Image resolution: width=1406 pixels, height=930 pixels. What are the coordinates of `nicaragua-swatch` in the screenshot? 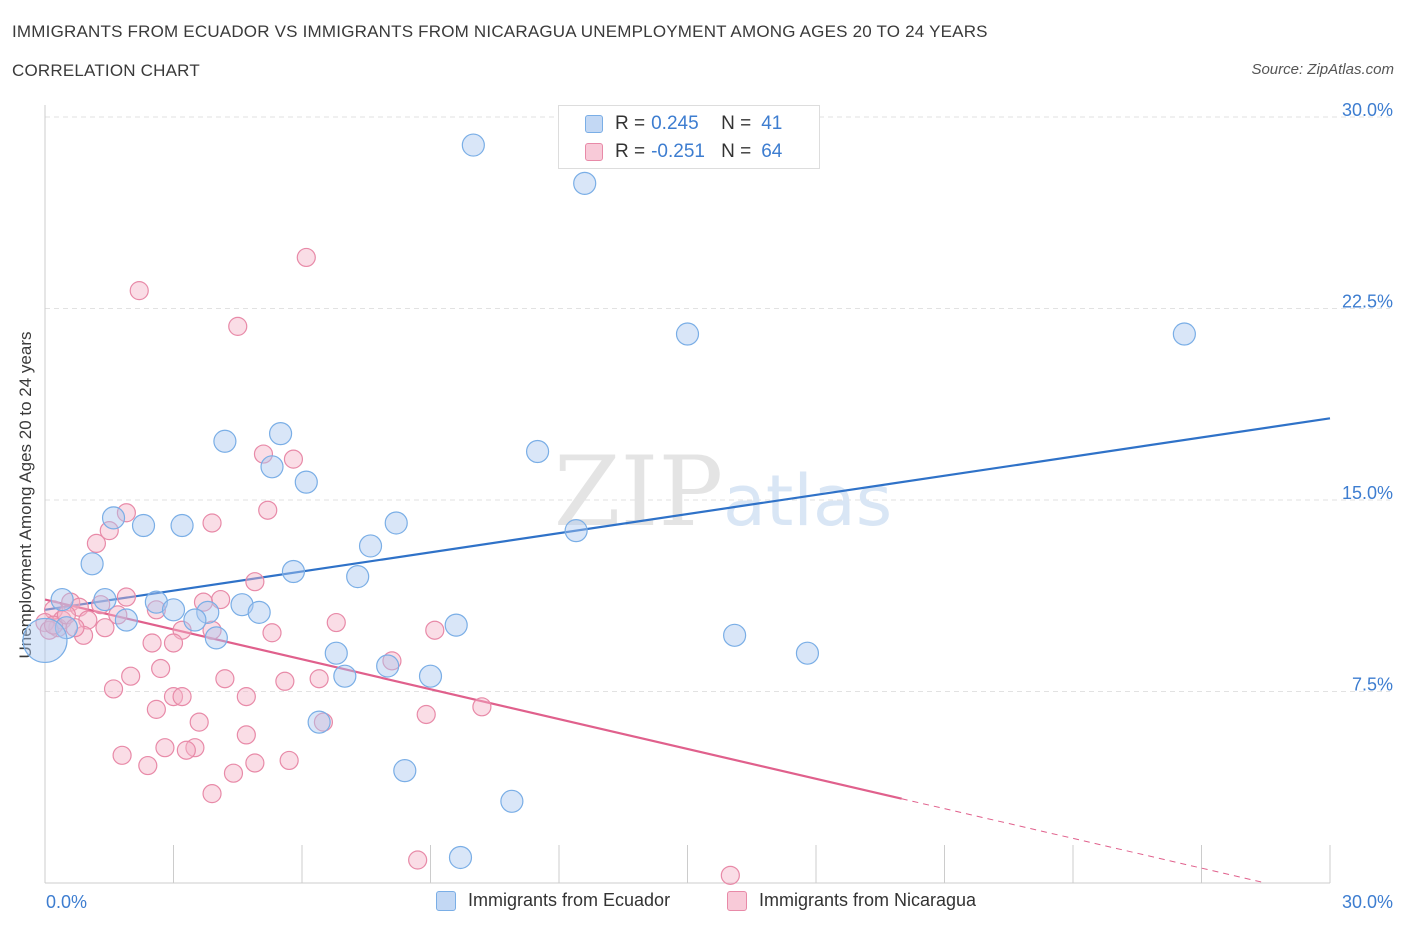 It's located at (594, 152).